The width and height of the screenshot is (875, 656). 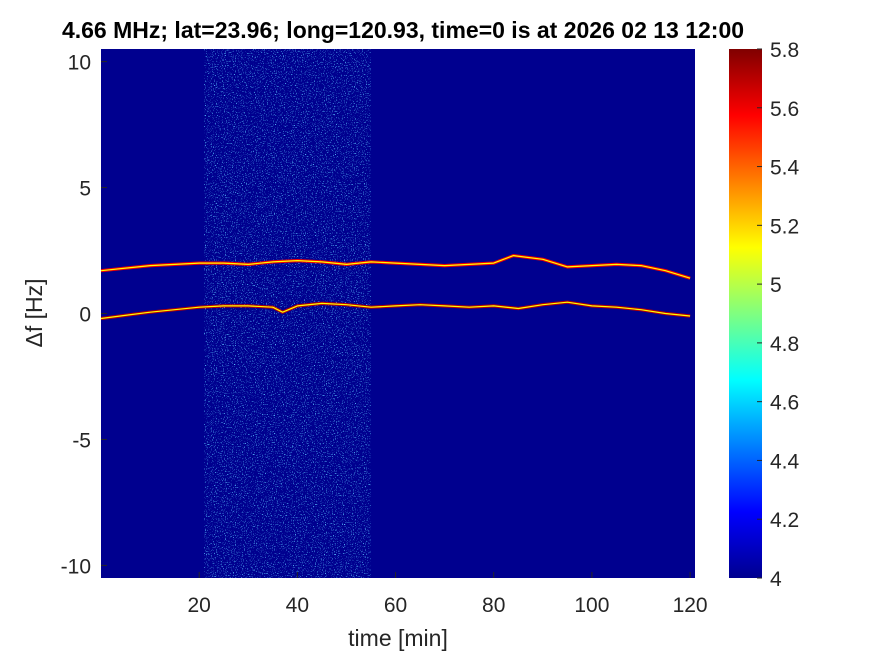 I want to click on colorbar-tick-label: 5.6, so click(x=784, y=109).